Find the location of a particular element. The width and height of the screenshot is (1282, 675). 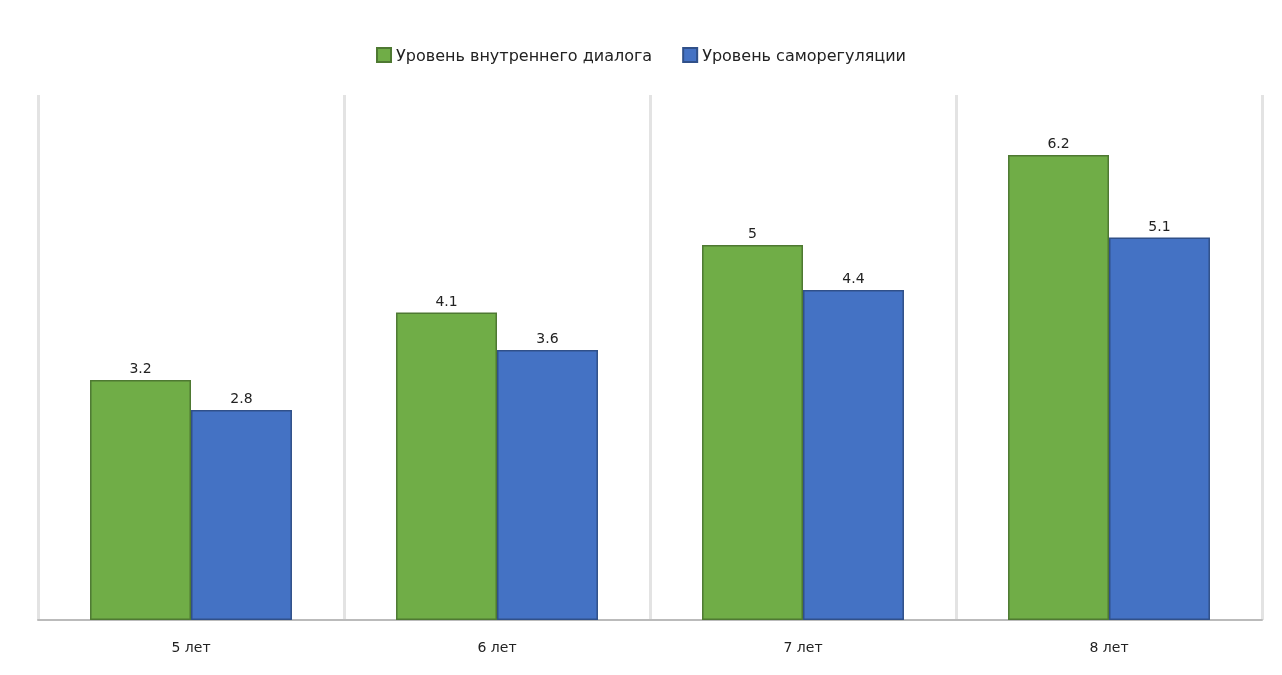

data-label: 4.4 is located at coordinates (853, 278).